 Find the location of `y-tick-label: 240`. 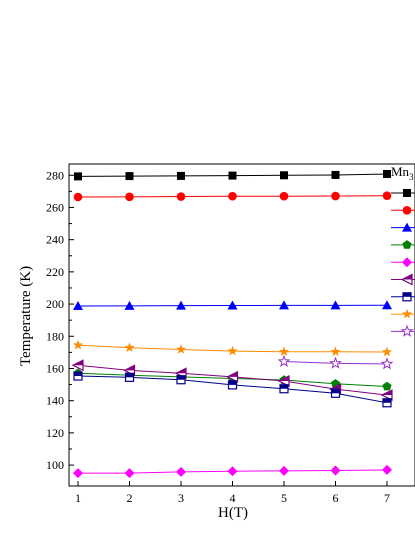

y-tick-label: 240 is located at coordinates (55, 240).